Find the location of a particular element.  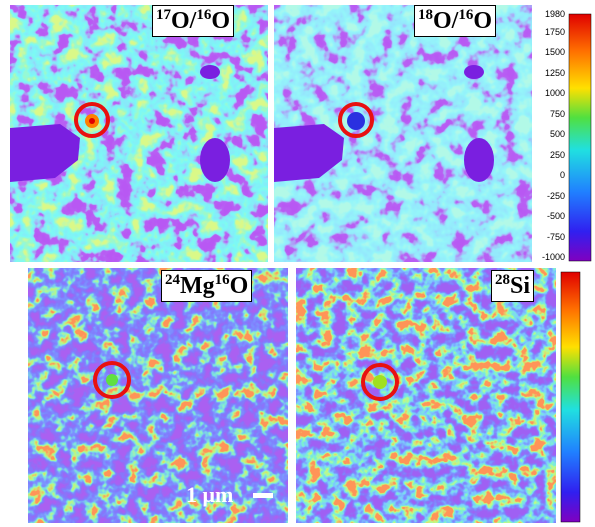

scale-bar is located at coordinates (263, 495).